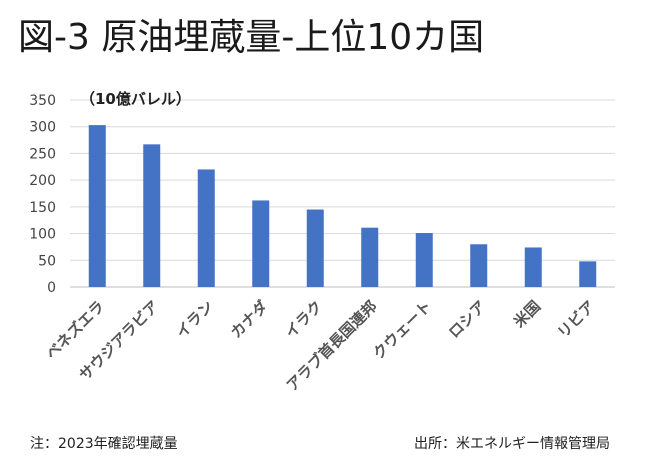 The width and height of the screenshot is (650, 468). Describe the element at coordinates (104, 444) in the screenshot. I see `footnote: 注：2023年確認埋蔵量` at that location.